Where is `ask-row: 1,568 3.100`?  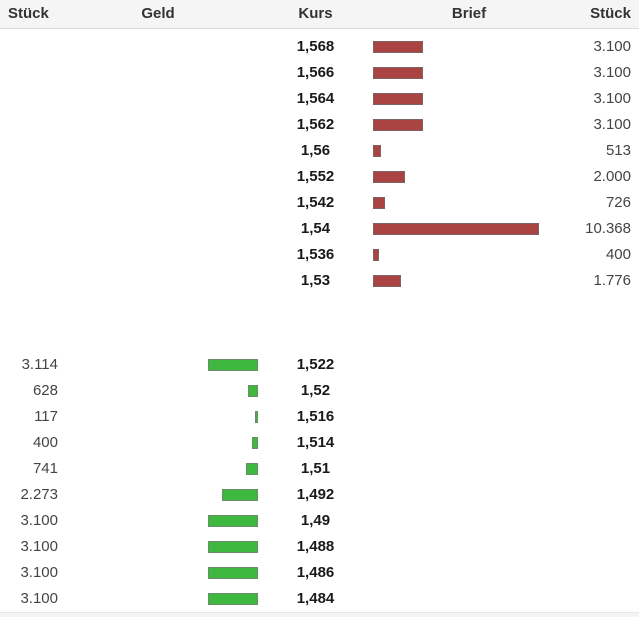
ask-row: 1,568 3.100 is located at coordinates (319, 47).